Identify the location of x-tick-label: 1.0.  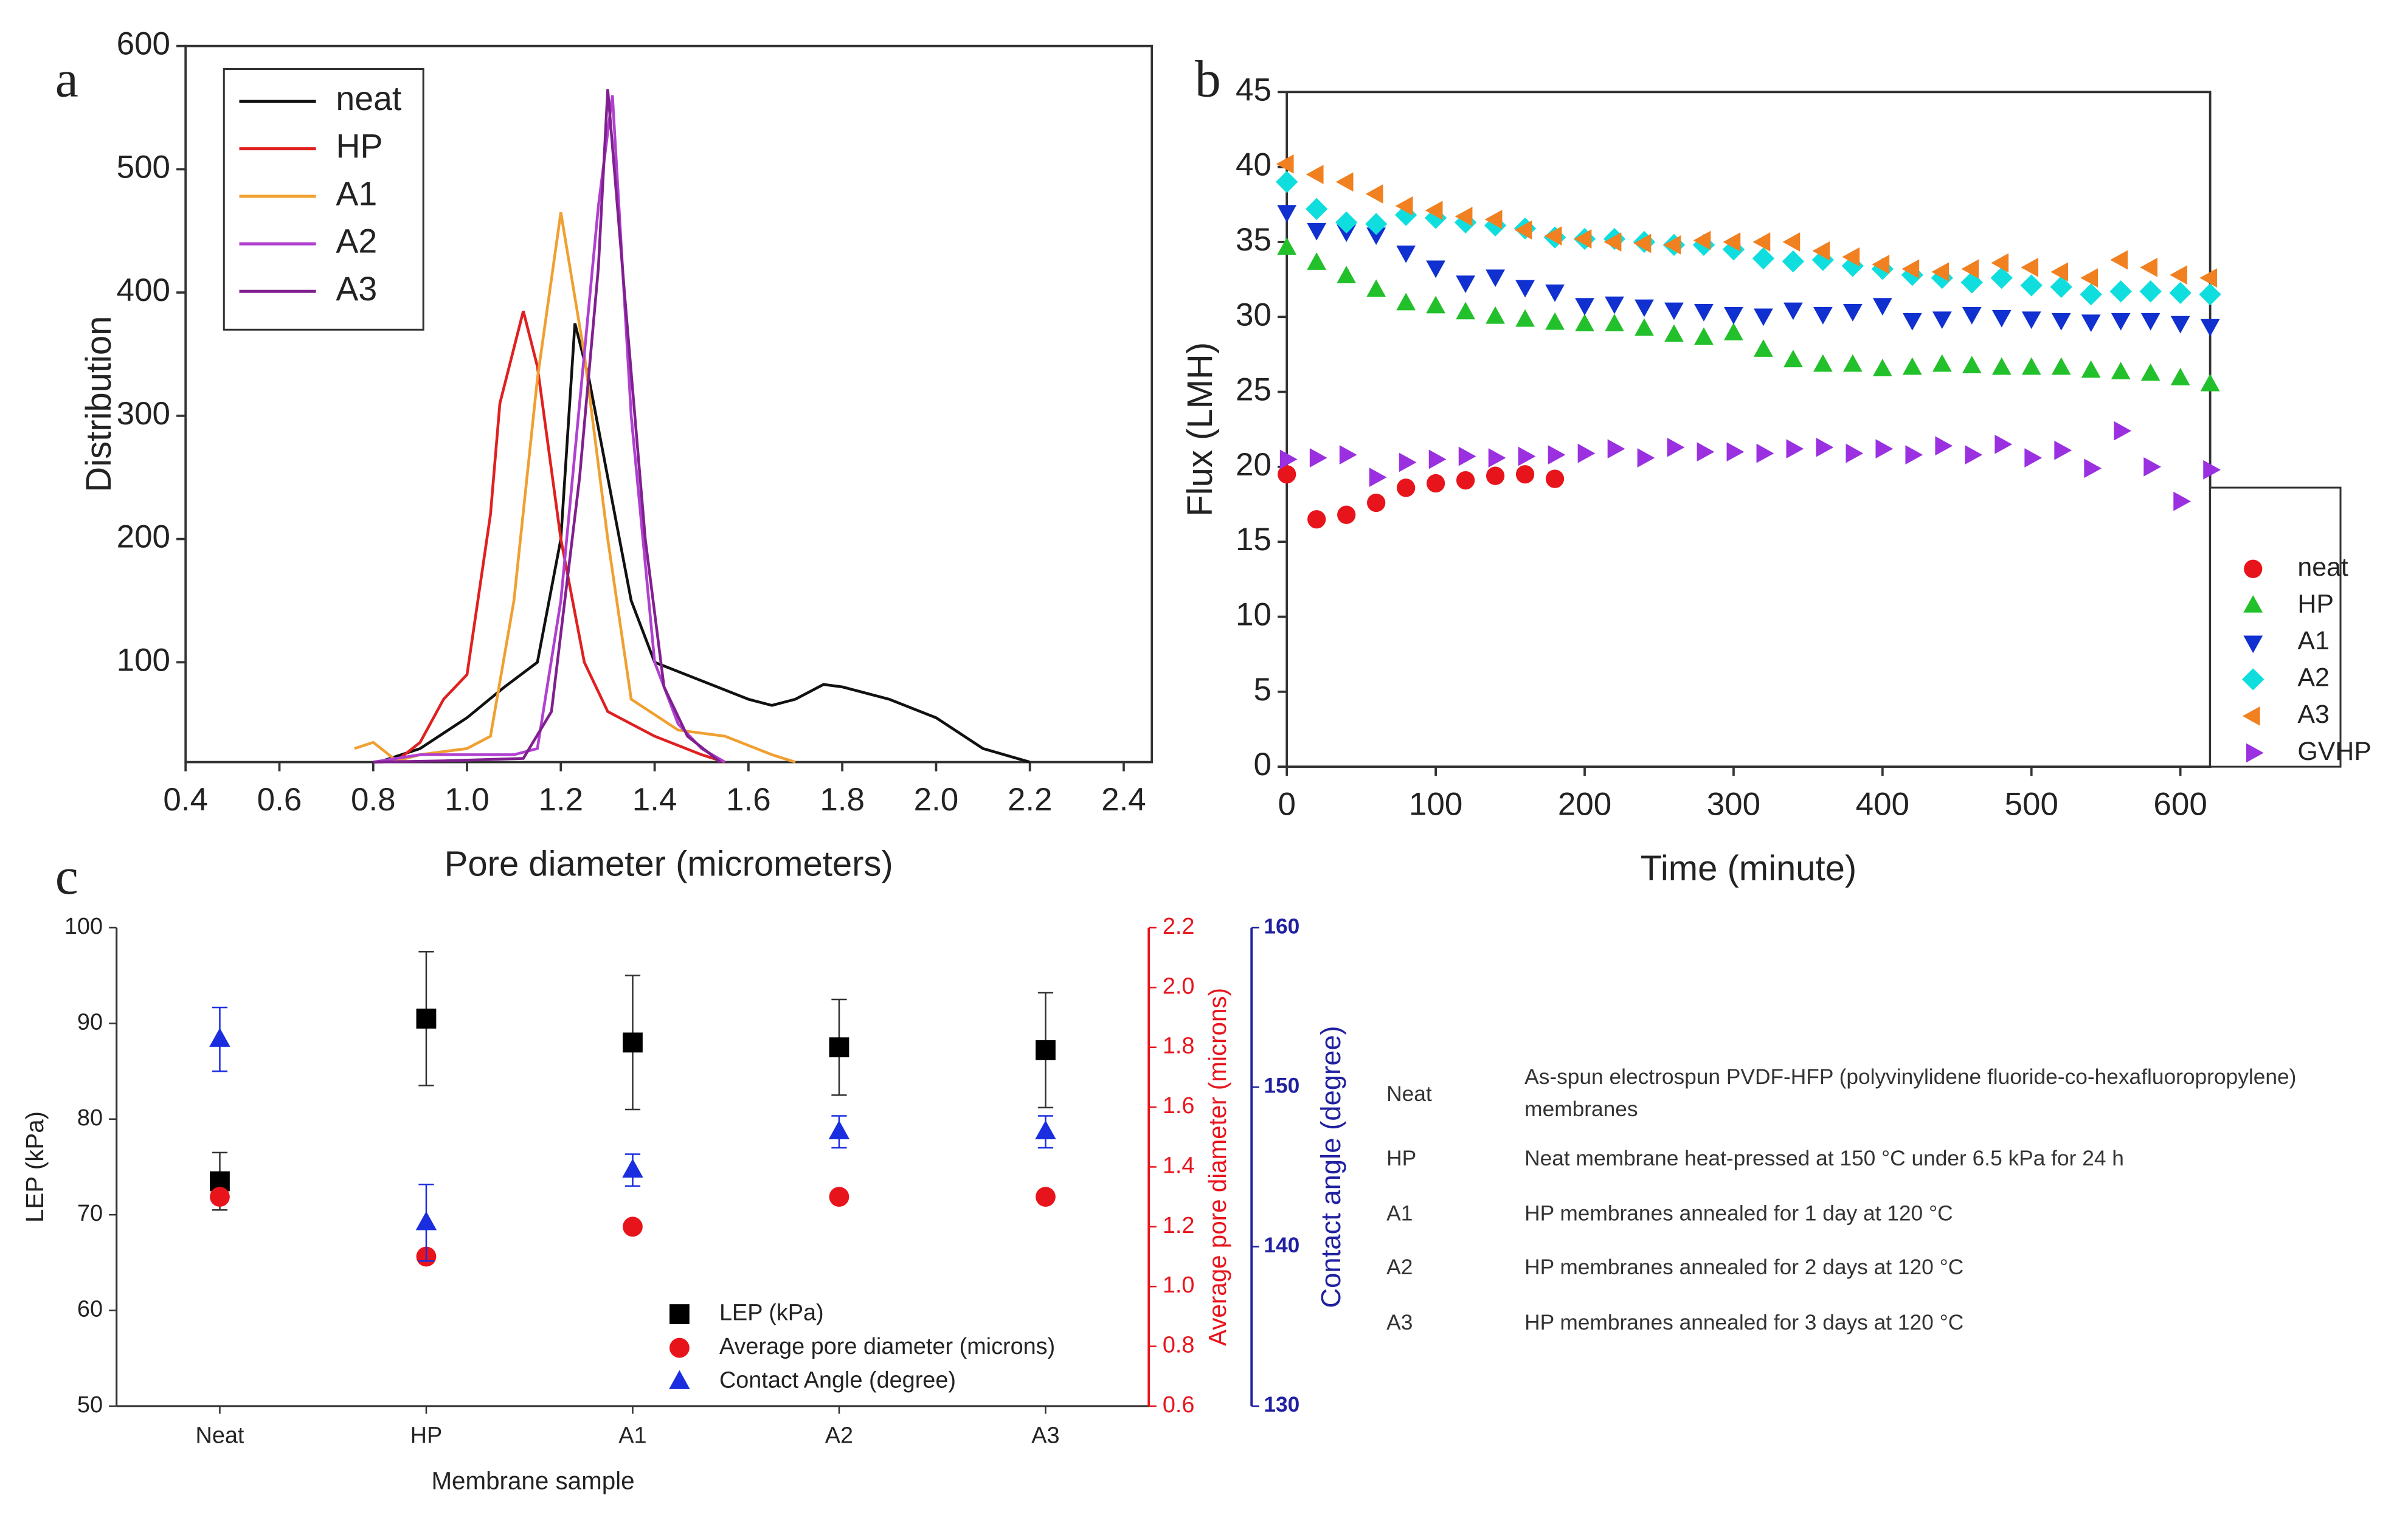
(468, 800).